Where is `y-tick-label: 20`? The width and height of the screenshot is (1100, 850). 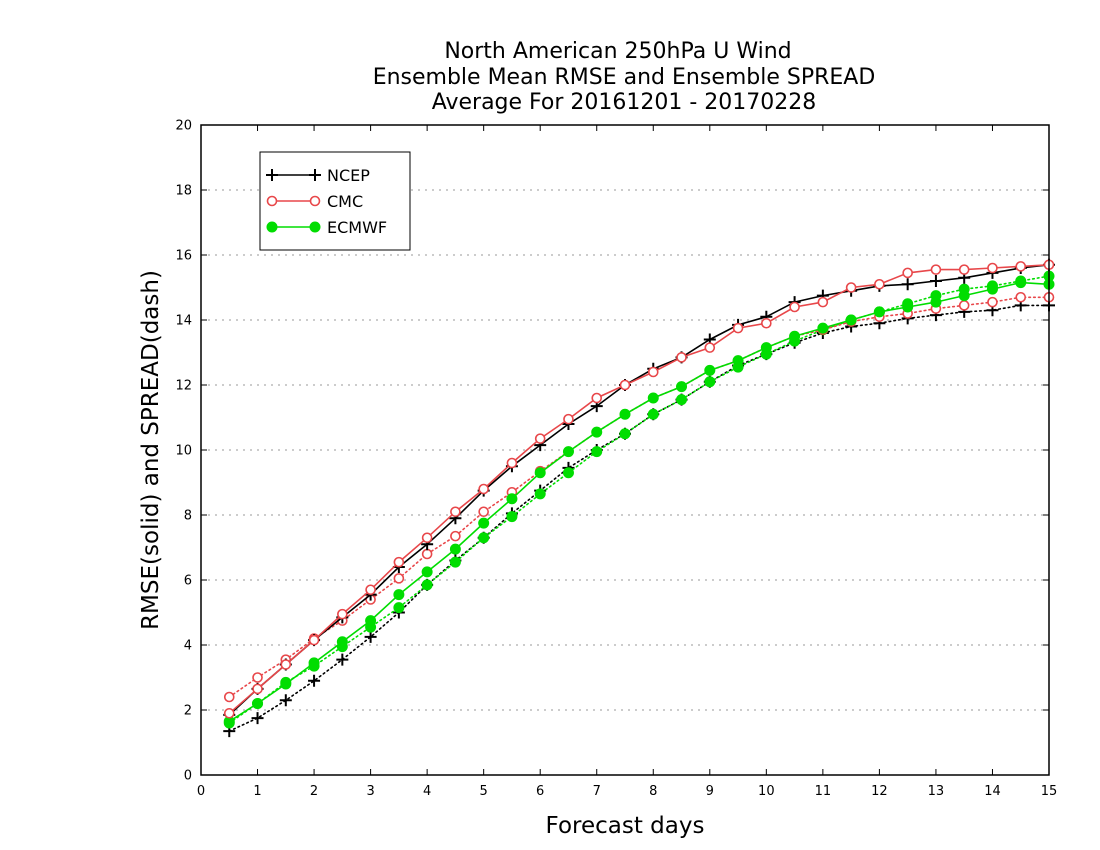 y-tick-label: 20 is located at coordinates (183, 126).